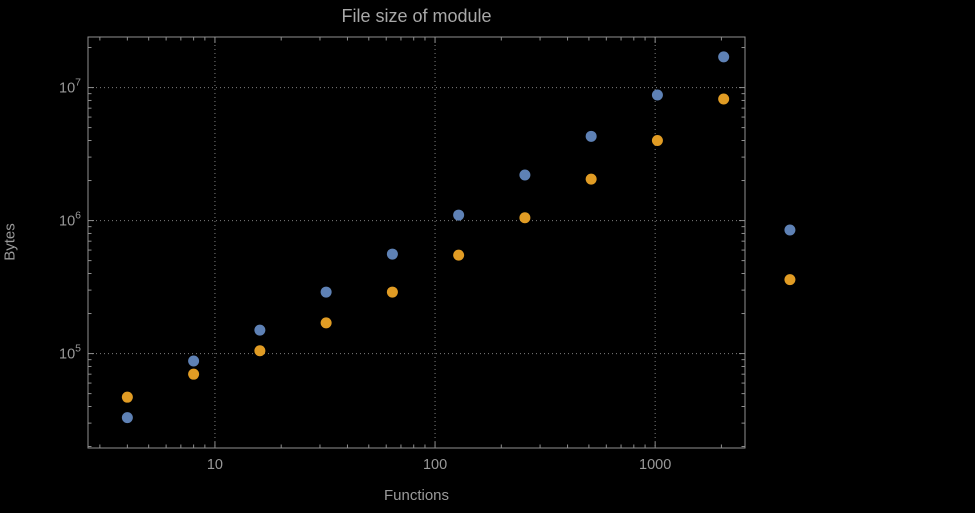 This screenshot has width=975, height=513. What do you see at coordinates (416, 16) in the screenshot?
I see `chart-title: File size of module` at bounding box center [416, 16].